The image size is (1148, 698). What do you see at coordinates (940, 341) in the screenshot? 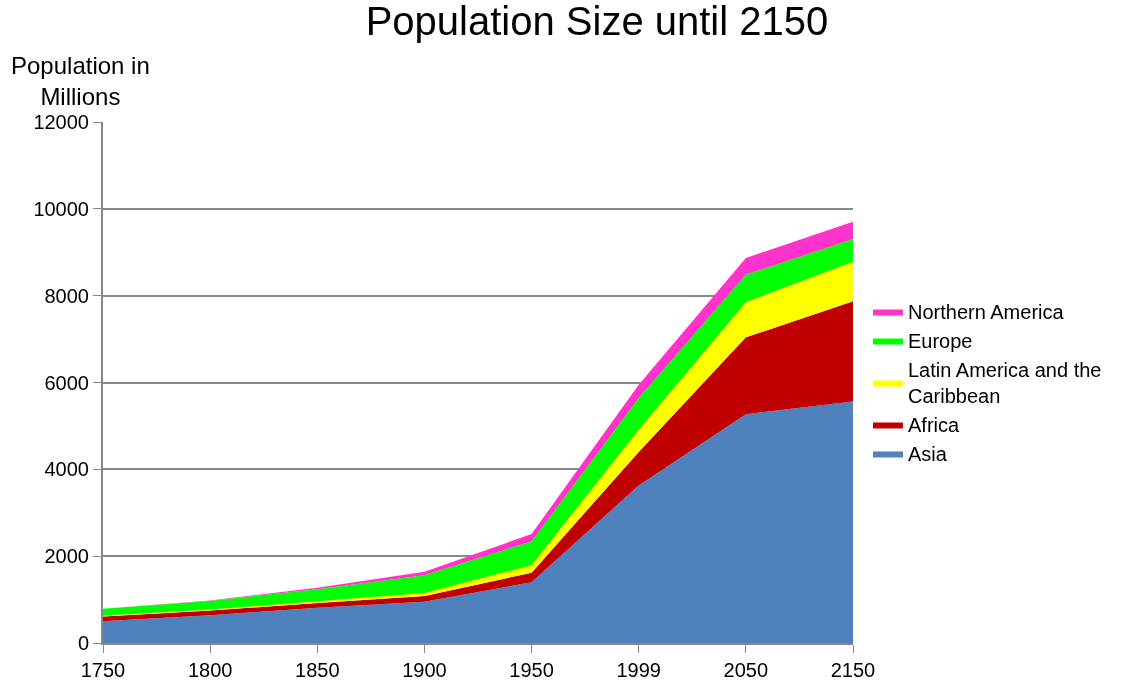
I see `legend-label: Europe` at bounding box center [940, 341].